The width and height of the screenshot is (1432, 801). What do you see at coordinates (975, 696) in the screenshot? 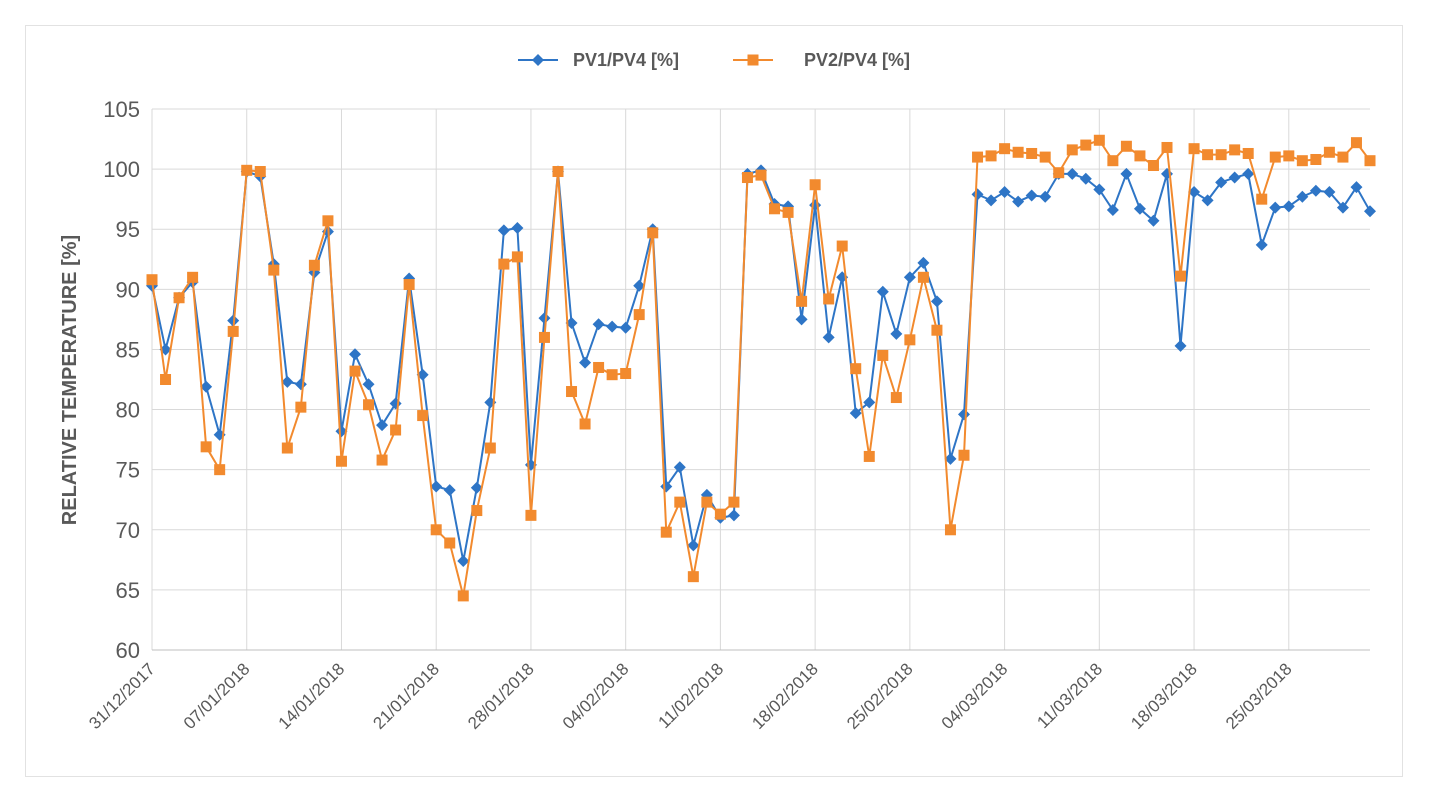
I see `x-tick-label: 04/03/2018` at bounding box center [975, 696].